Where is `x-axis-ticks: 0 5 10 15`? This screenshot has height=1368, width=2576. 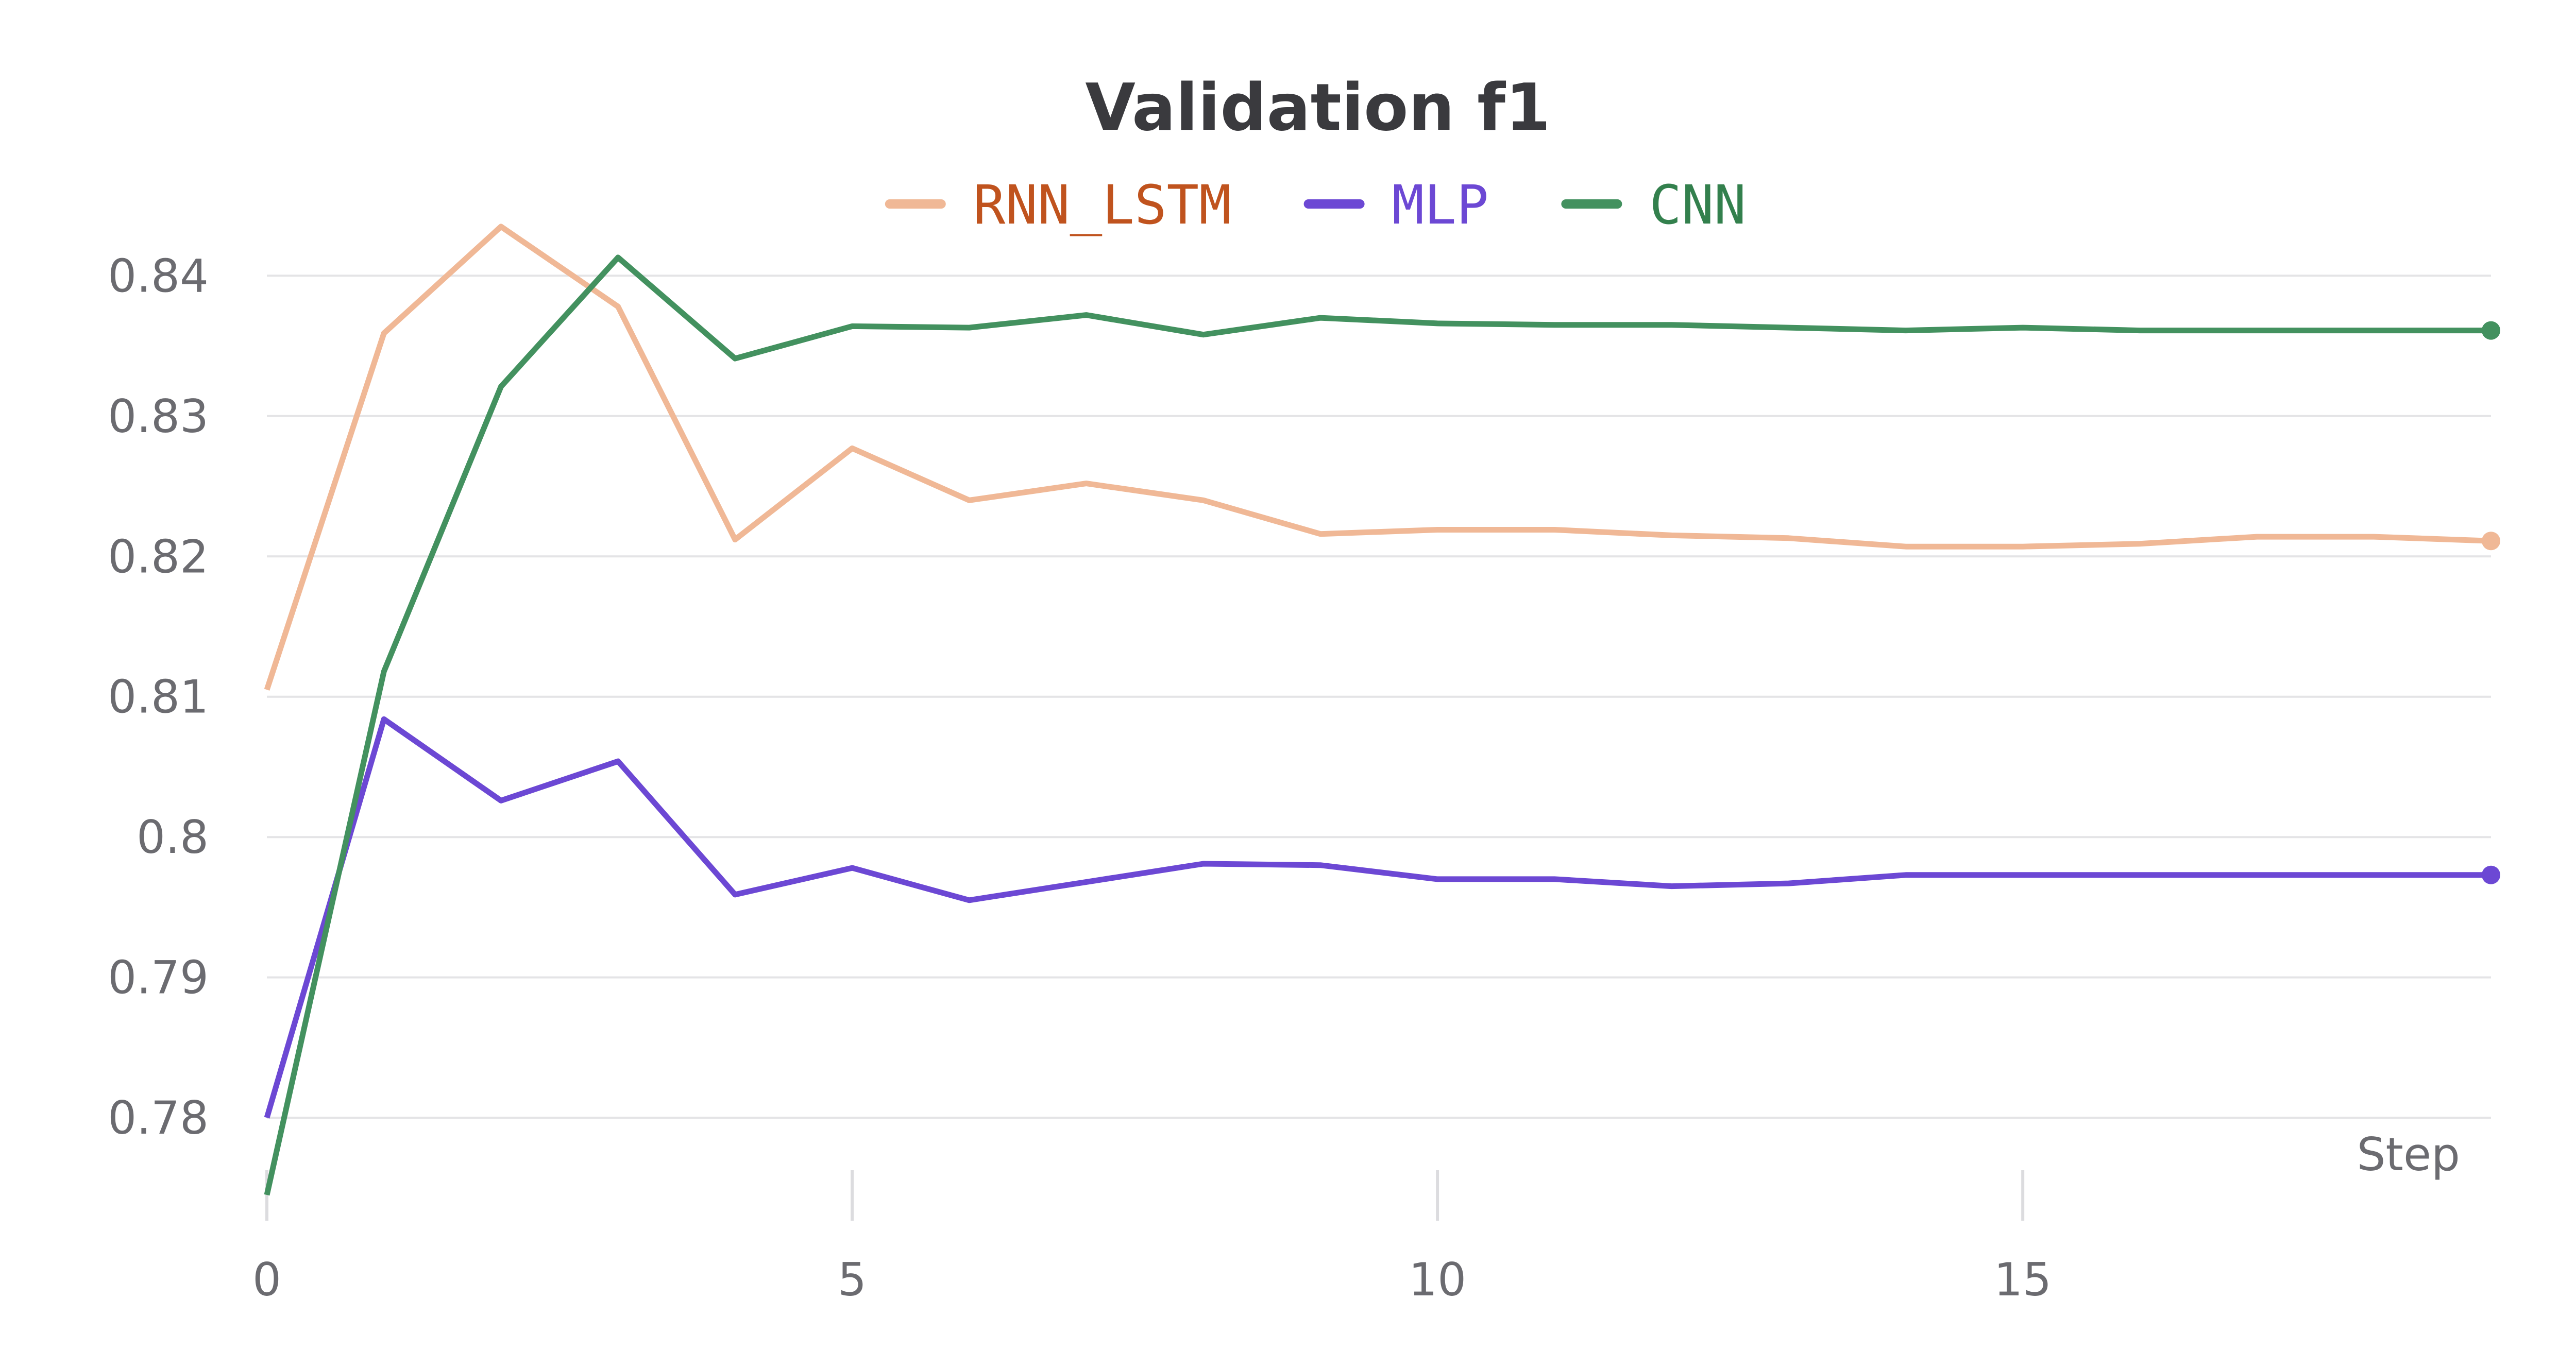
x-axis-ticks: 0 5 10 15 is located at coordinates (1152, 1238).